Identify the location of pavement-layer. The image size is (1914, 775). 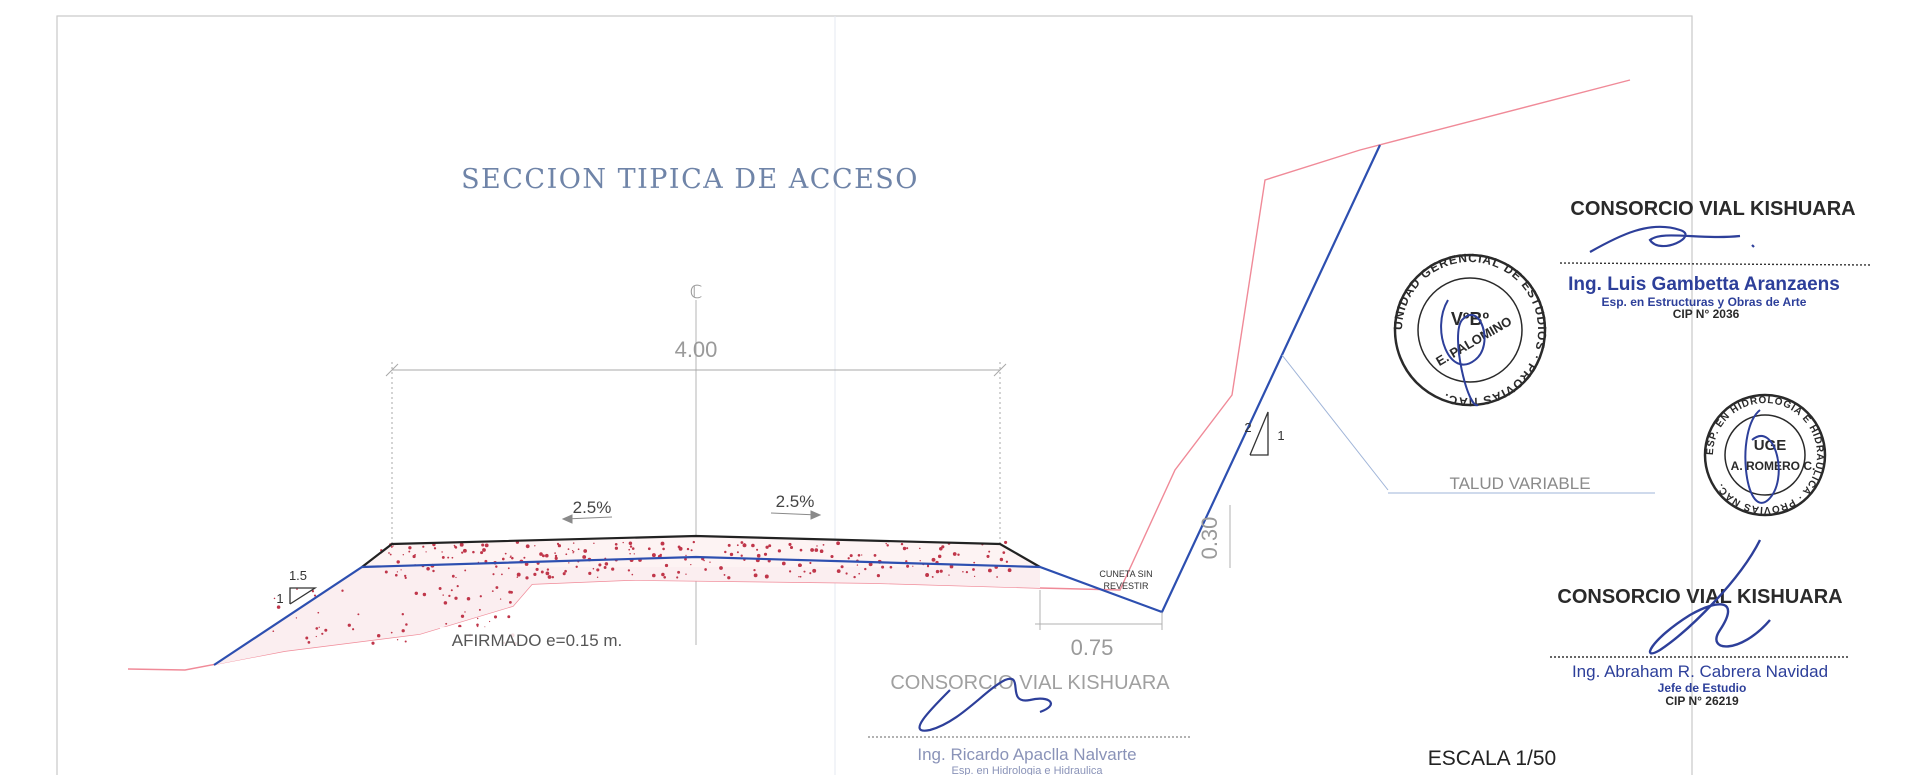
(701, 551).